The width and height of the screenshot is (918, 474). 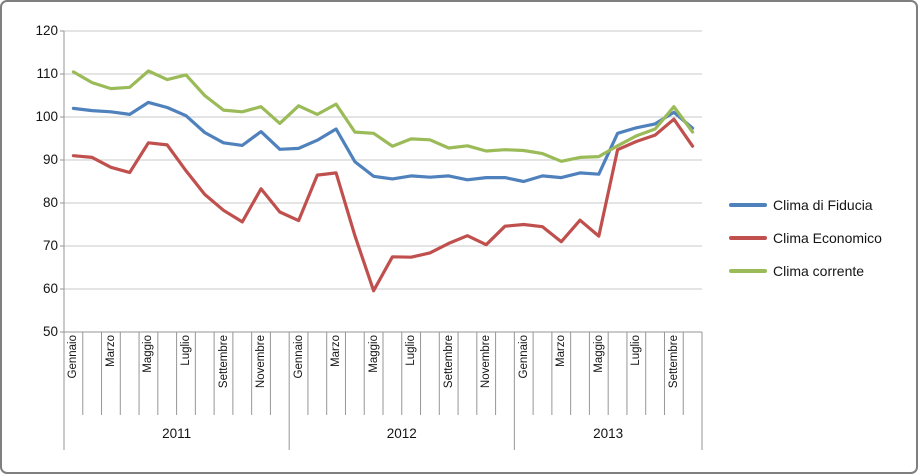 What do you see at coordinates (50, 202) in the screenshot?
I see `y-axis-tick-label: 80` at bounding box center [50, 202].